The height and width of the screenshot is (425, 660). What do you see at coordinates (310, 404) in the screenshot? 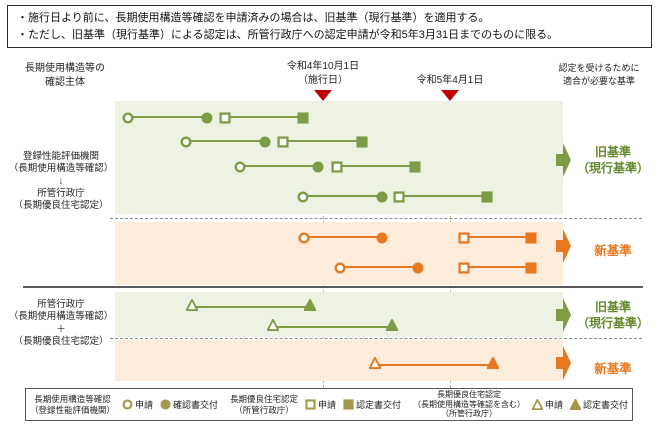
I see `legend-square-open-icon` at bounding box center [310, 404].